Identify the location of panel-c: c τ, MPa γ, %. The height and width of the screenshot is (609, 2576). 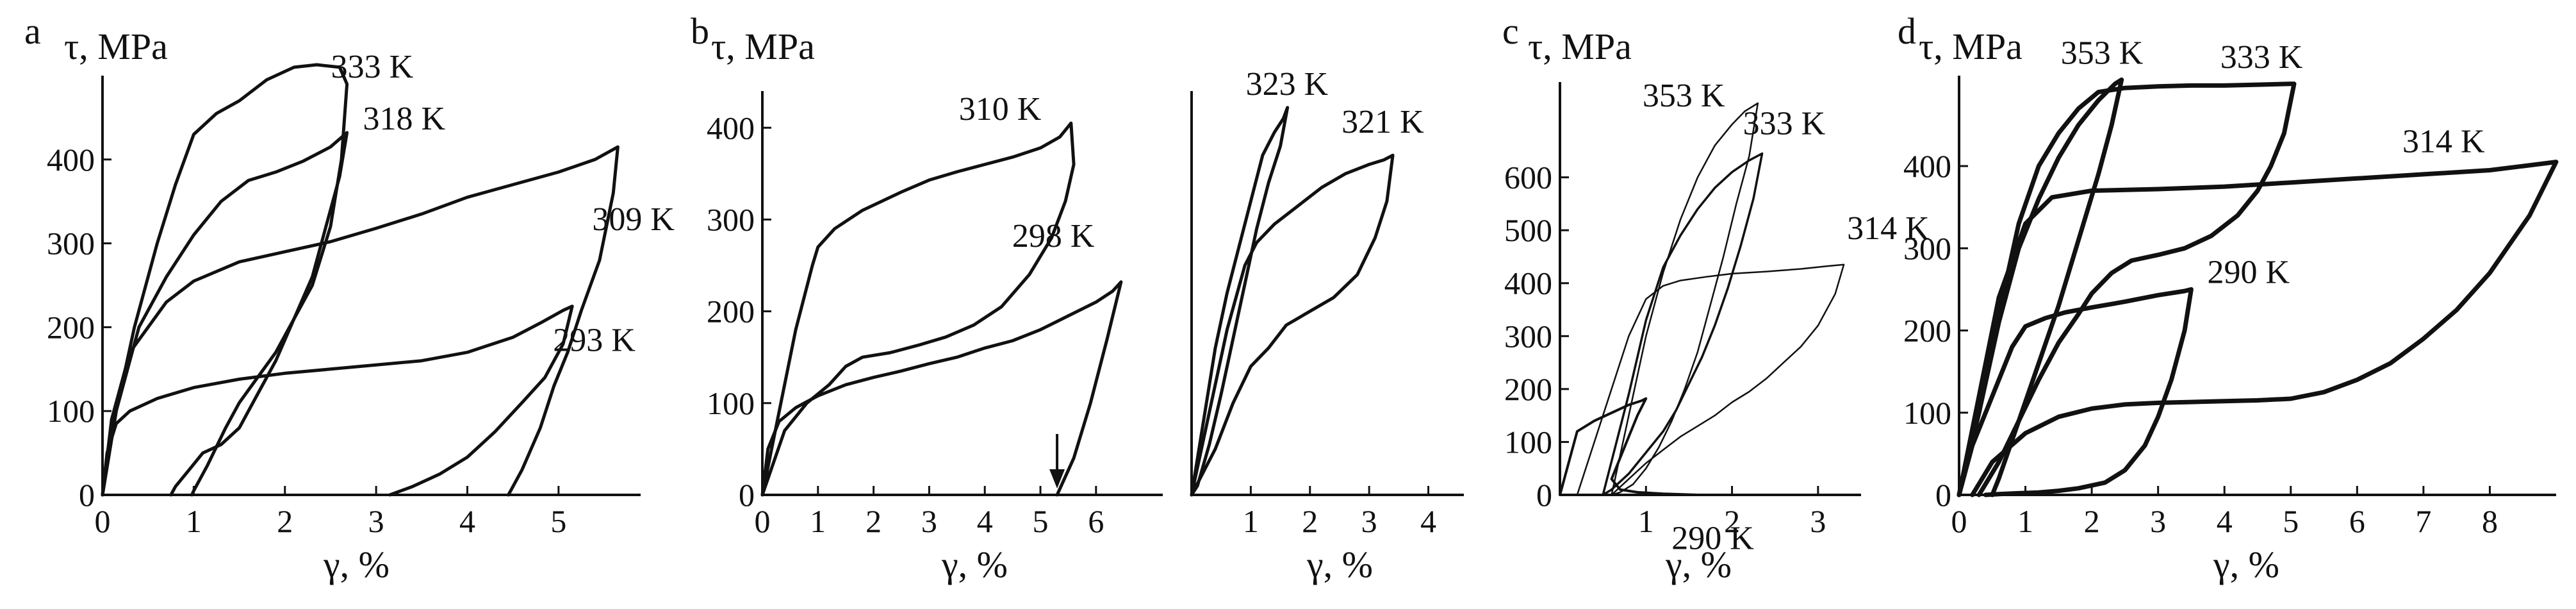
(1617, 297).